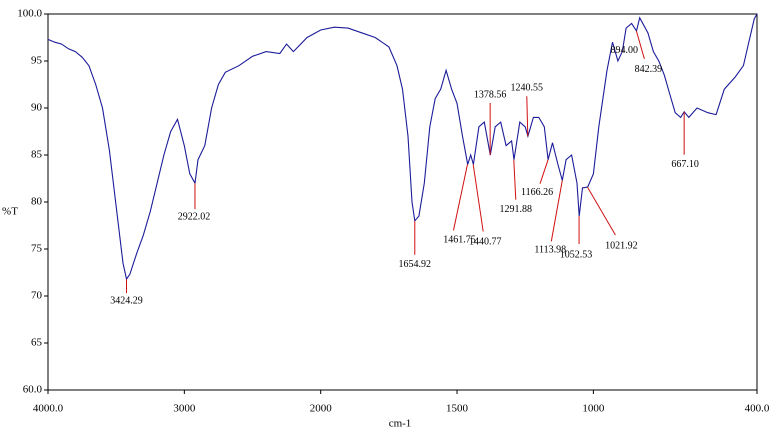 This screenshot has height=430, width=775. I want to click on peak-label: 2922.02, so click(194, 216).